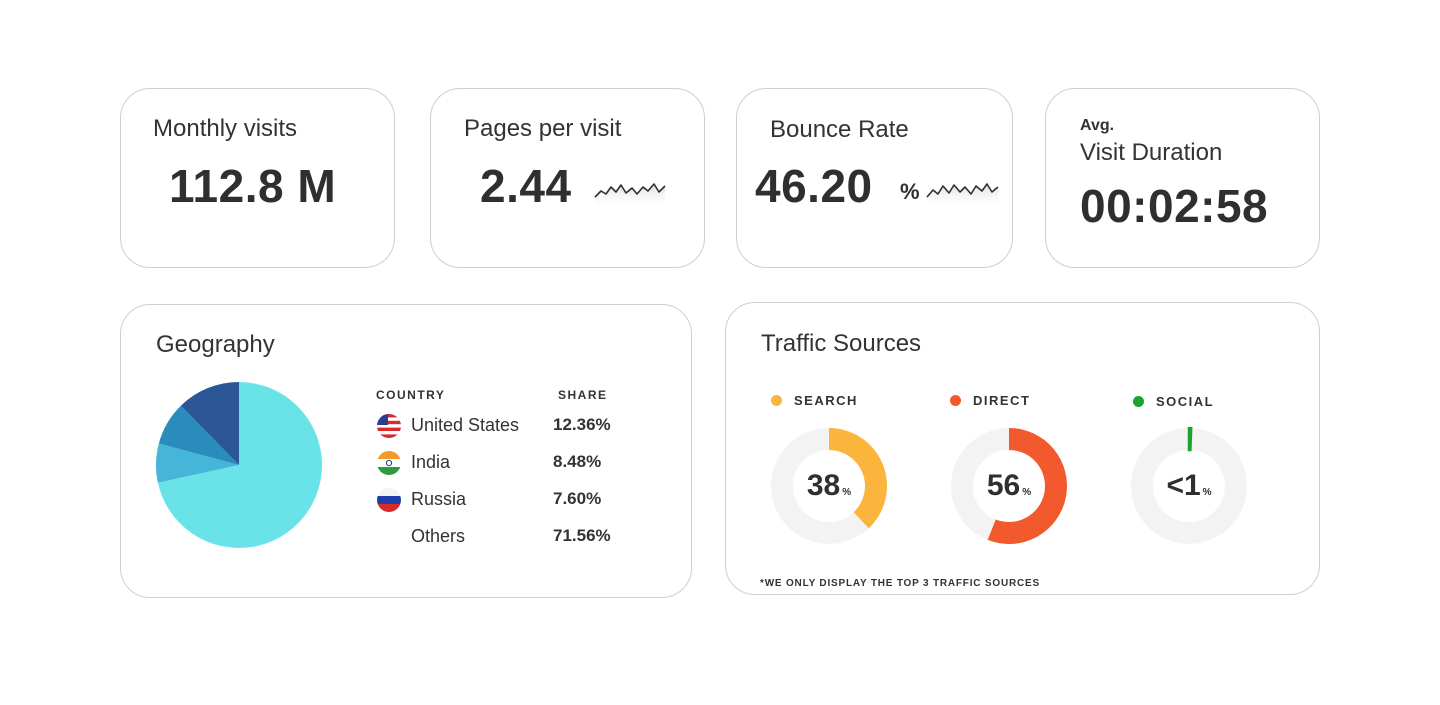 The height and width of the screenshot is (705, 1440). What do you see at coordinates (1183, 485) in the screenshot?
I see `social-value: <1` at bounding box center [1183, 485].